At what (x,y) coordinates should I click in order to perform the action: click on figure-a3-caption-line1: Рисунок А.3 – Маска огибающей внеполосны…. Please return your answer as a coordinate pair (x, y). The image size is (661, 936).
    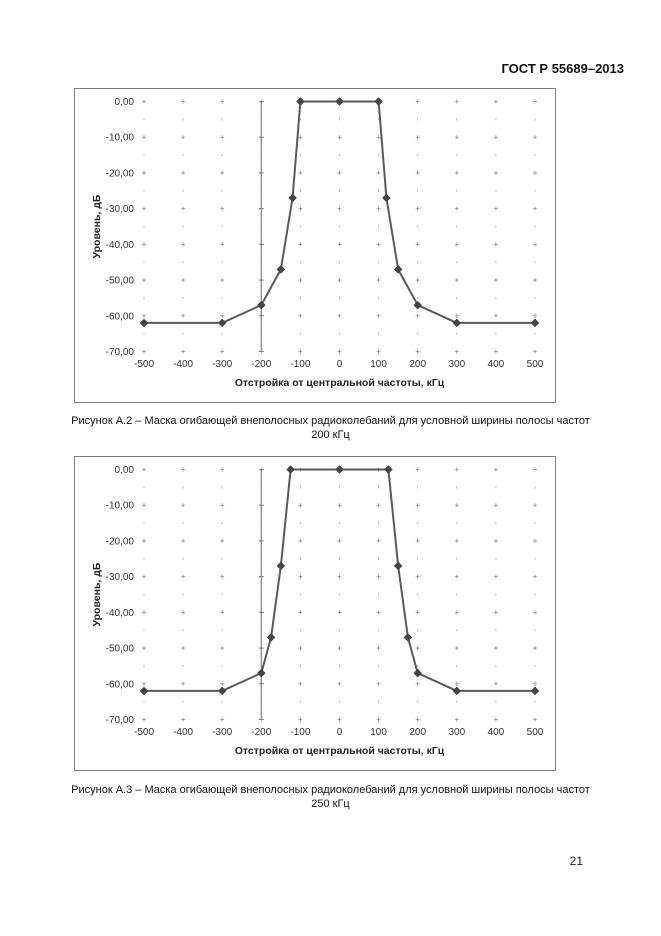
    Looking at the image, I should click on (330, 790).